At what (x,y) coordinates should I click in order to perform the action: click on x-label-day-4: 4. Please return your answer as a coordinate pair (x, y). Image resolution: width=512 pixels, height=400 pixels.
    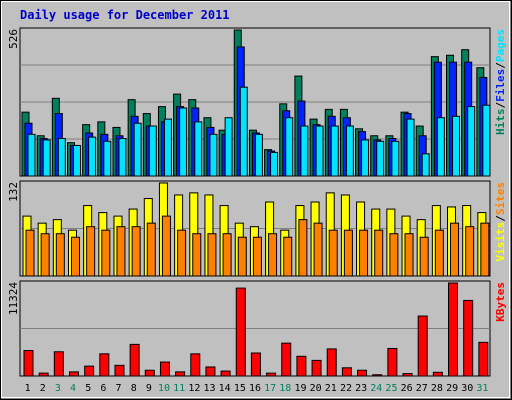
    Looking at the image, I should click on (73, 388).